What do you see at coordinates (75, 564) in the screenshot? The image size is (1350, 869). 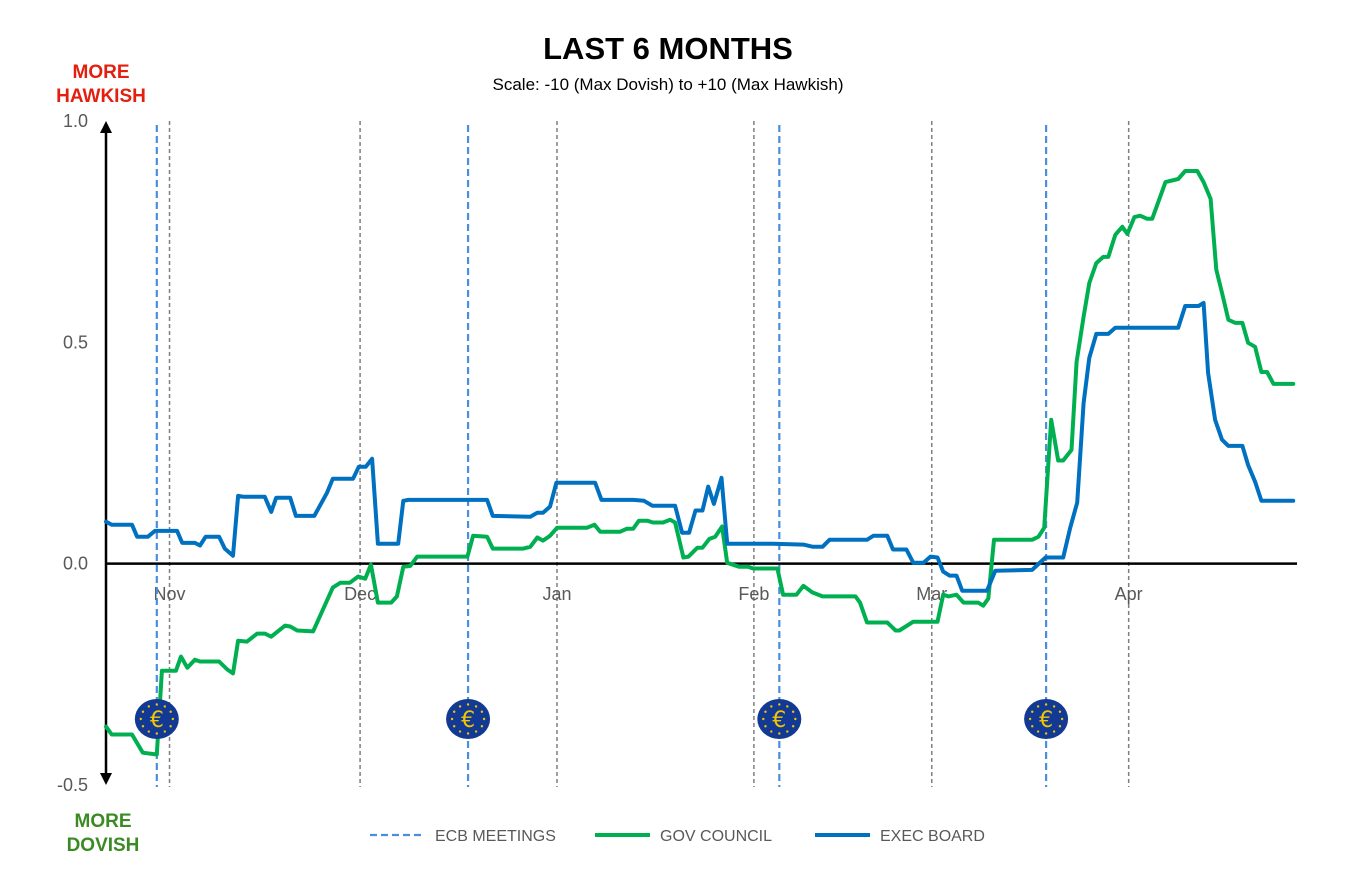 I see `y-tick-label: 0.0` at bounding box center [75, 564].